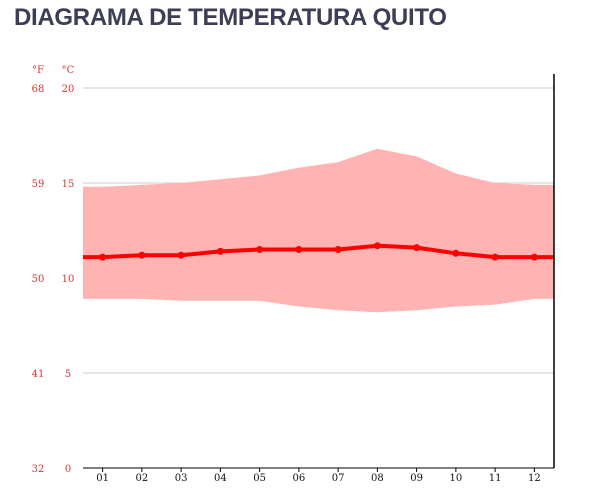 The width and height of the screenshot is (603, 500). Describe the element at coordinates (377, 478) in the screenshot. I see `x-tick-label: 08` at that location.